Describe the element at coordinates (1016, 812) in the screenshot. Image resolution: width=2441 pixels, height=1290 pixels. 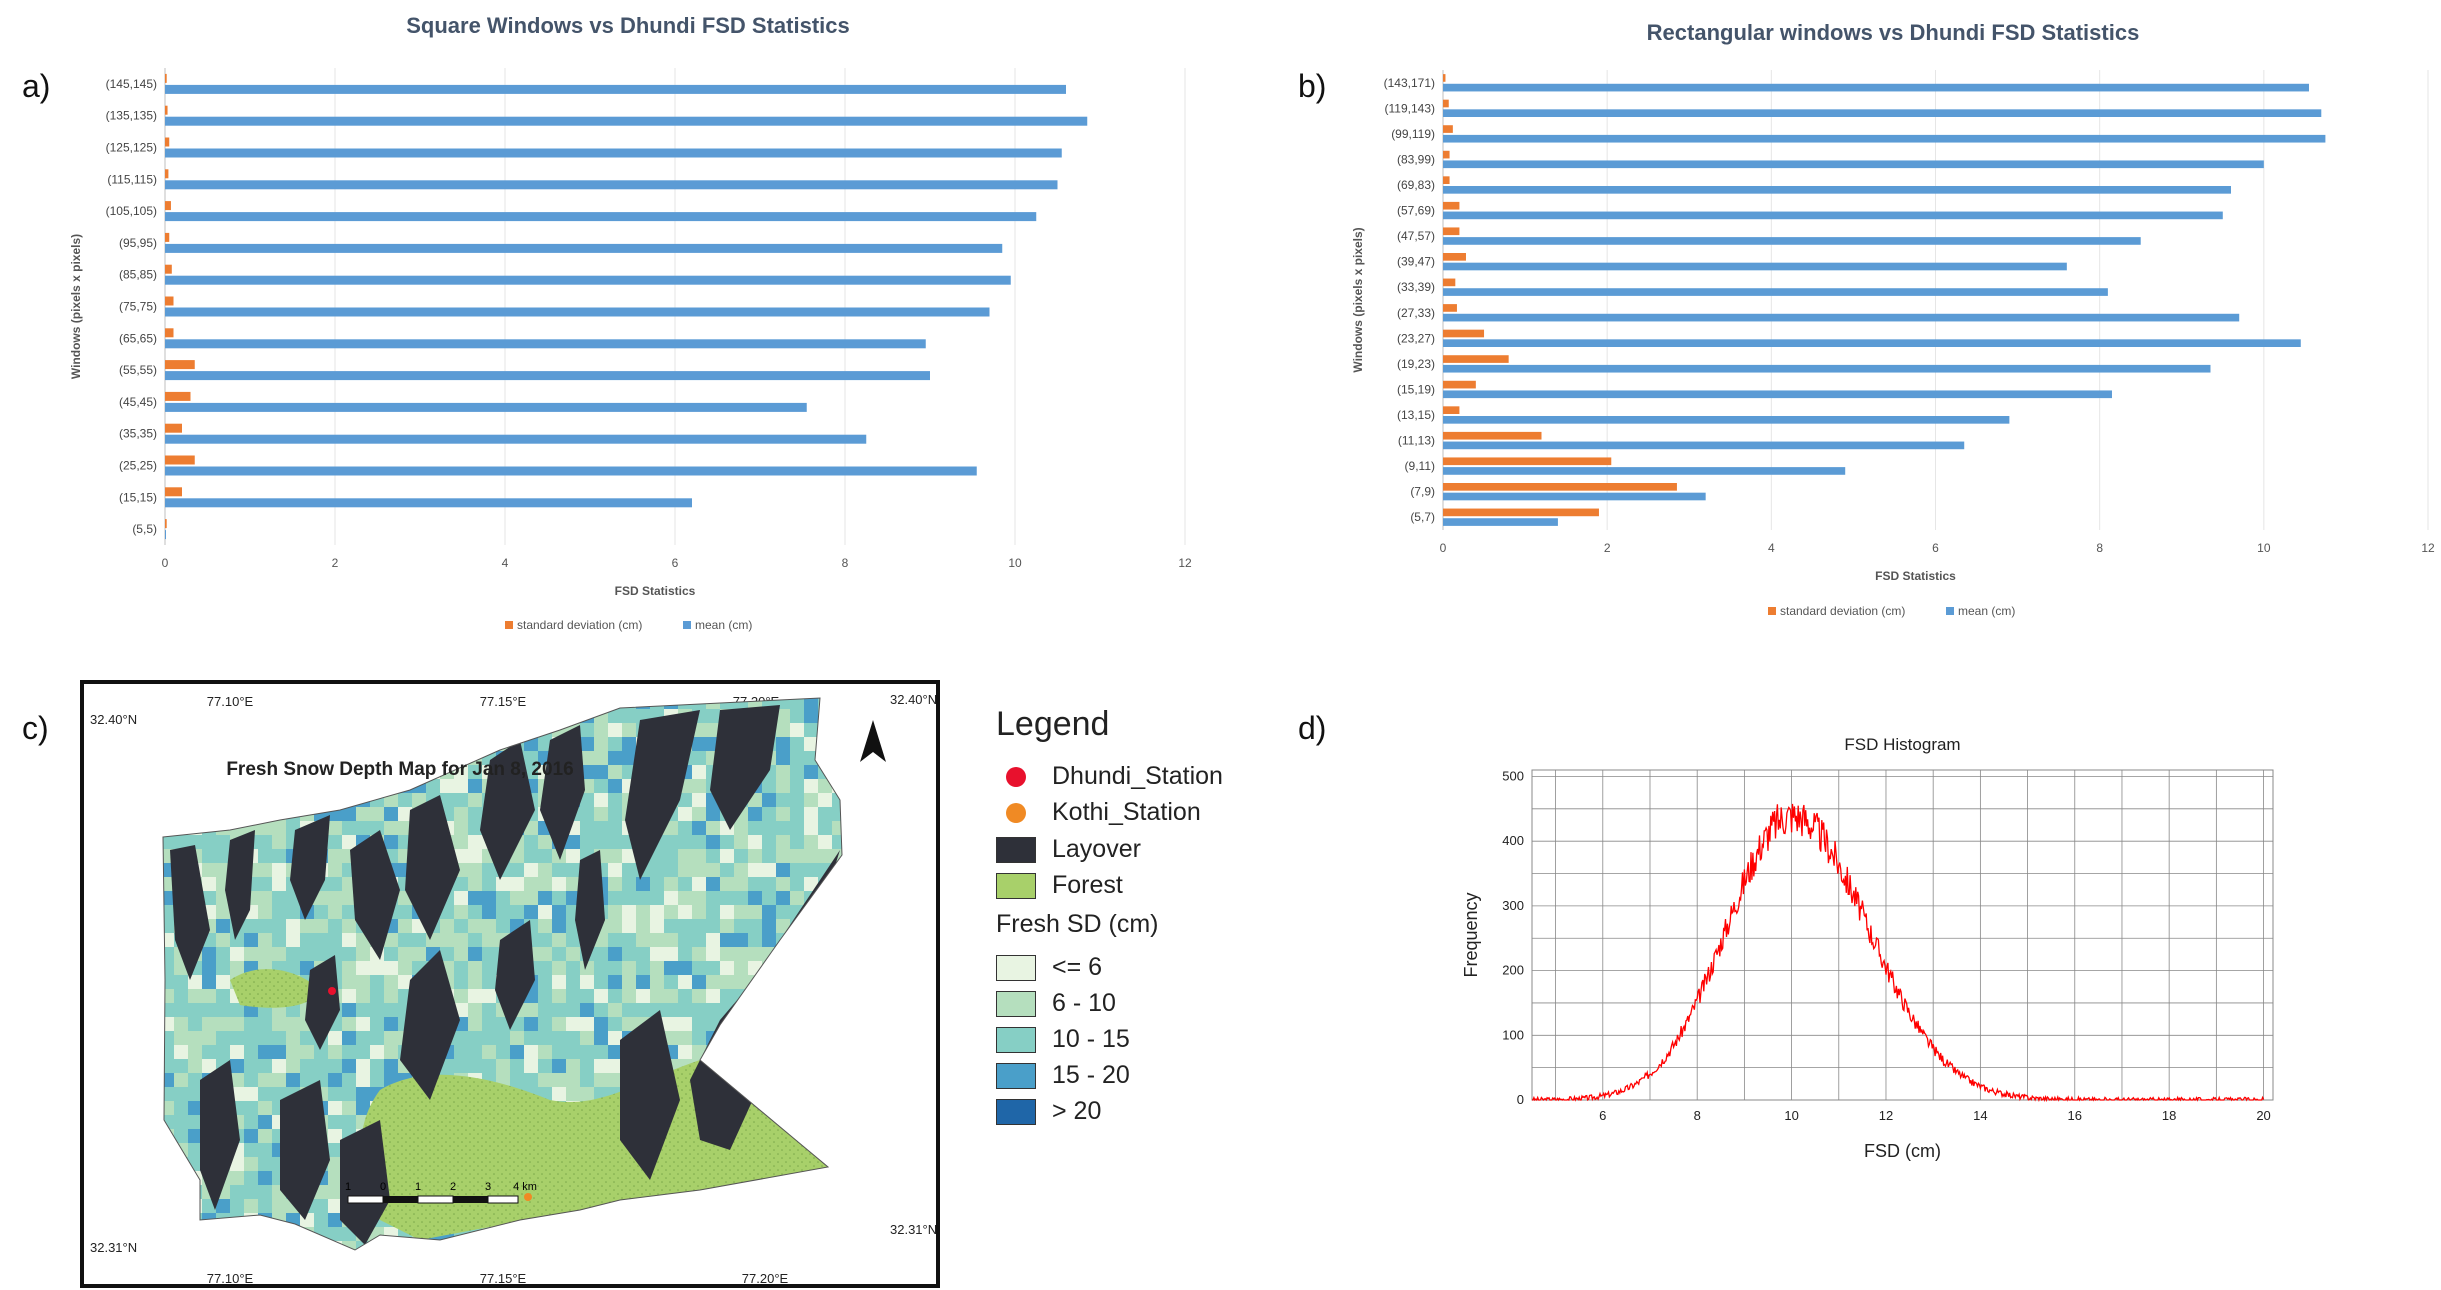
I see `kothi-station-dot-icon` at that location.